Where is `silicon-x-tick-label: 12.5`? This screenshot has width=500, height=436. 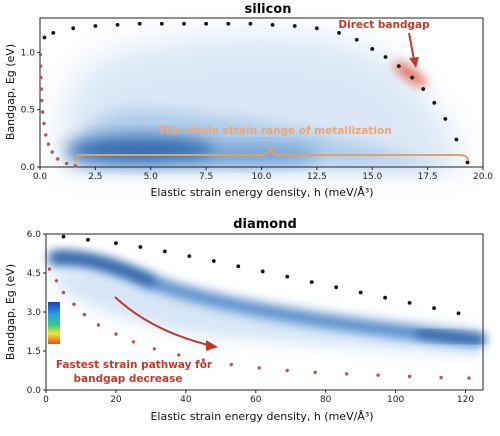 silicon-x-tick-label: 12.5 is located at coordinates (317, 177).